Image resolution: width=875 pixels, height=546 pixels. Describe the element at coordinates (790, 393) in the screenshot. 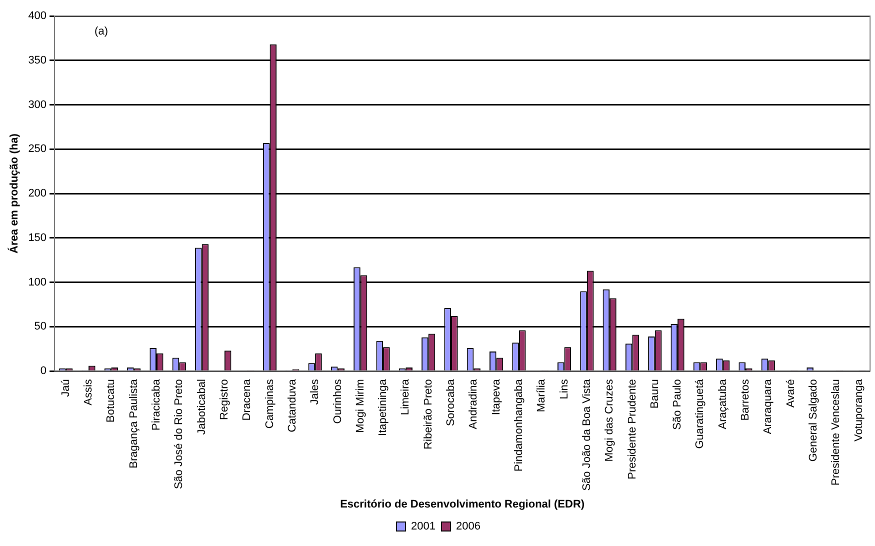

I see `x-tick-label: Avaré` at that location.